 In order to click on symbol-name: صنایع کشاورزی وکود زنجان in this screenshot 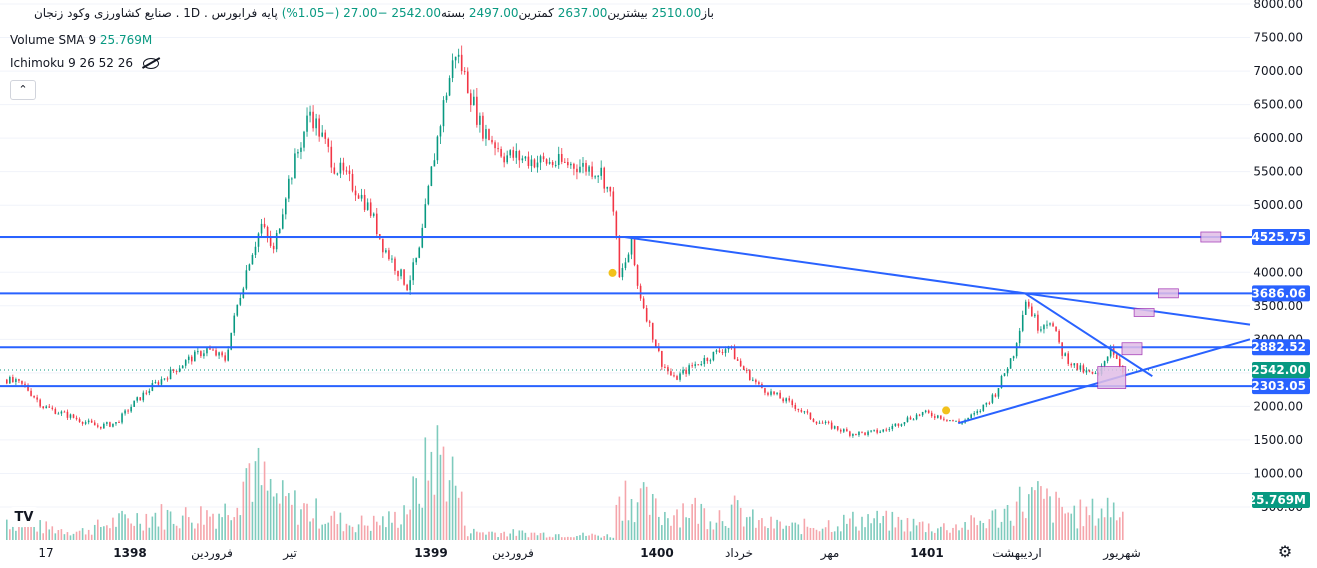, I will do `click(102, 13)`.